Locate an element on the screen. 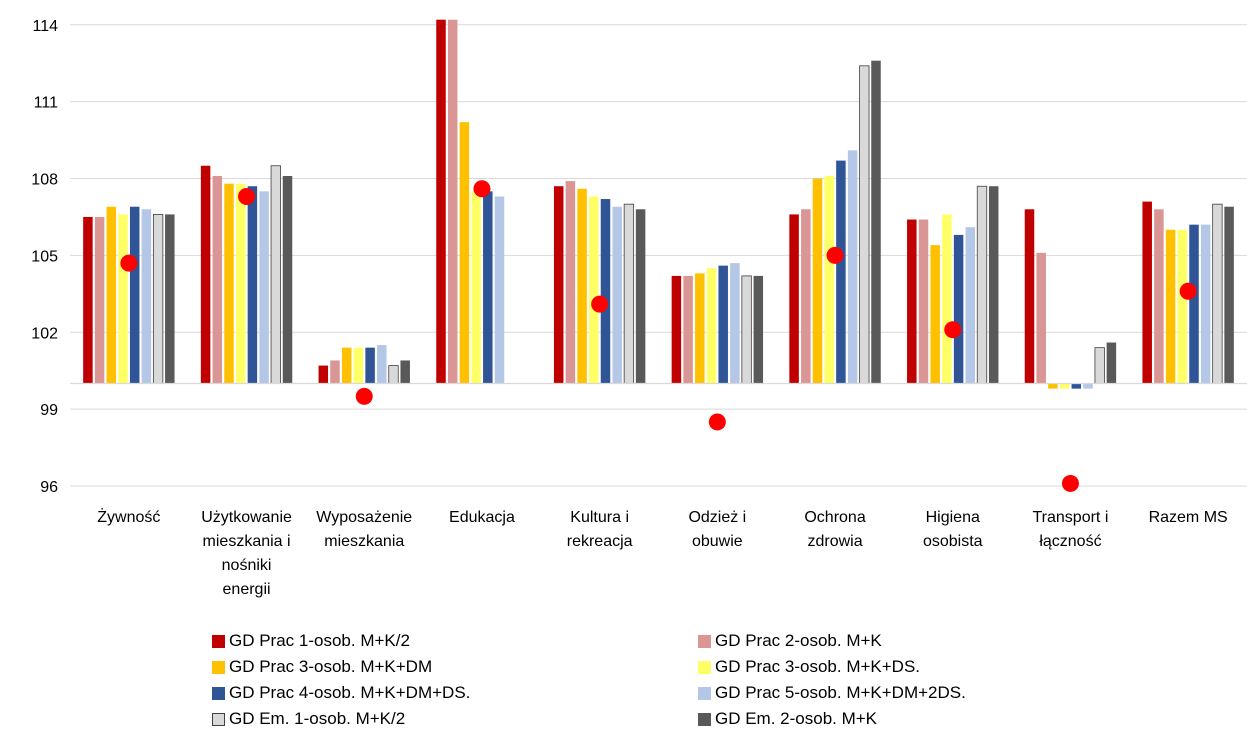 The height and width of the screenshot is (742, 1247). category-label: Wyposażenie is located at coordinates (364, 517).